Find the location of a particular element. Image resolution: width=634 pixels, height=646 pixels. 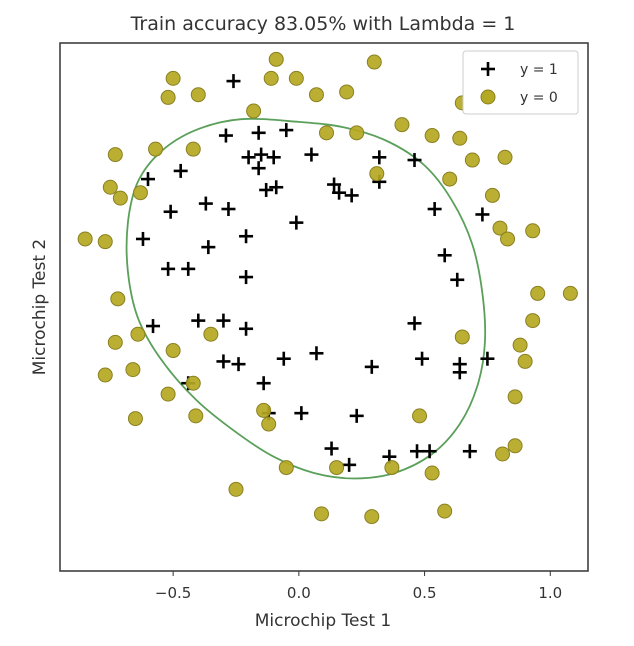

x-axis-label: Microchip Test 1 is located at coordinates (323, 621).